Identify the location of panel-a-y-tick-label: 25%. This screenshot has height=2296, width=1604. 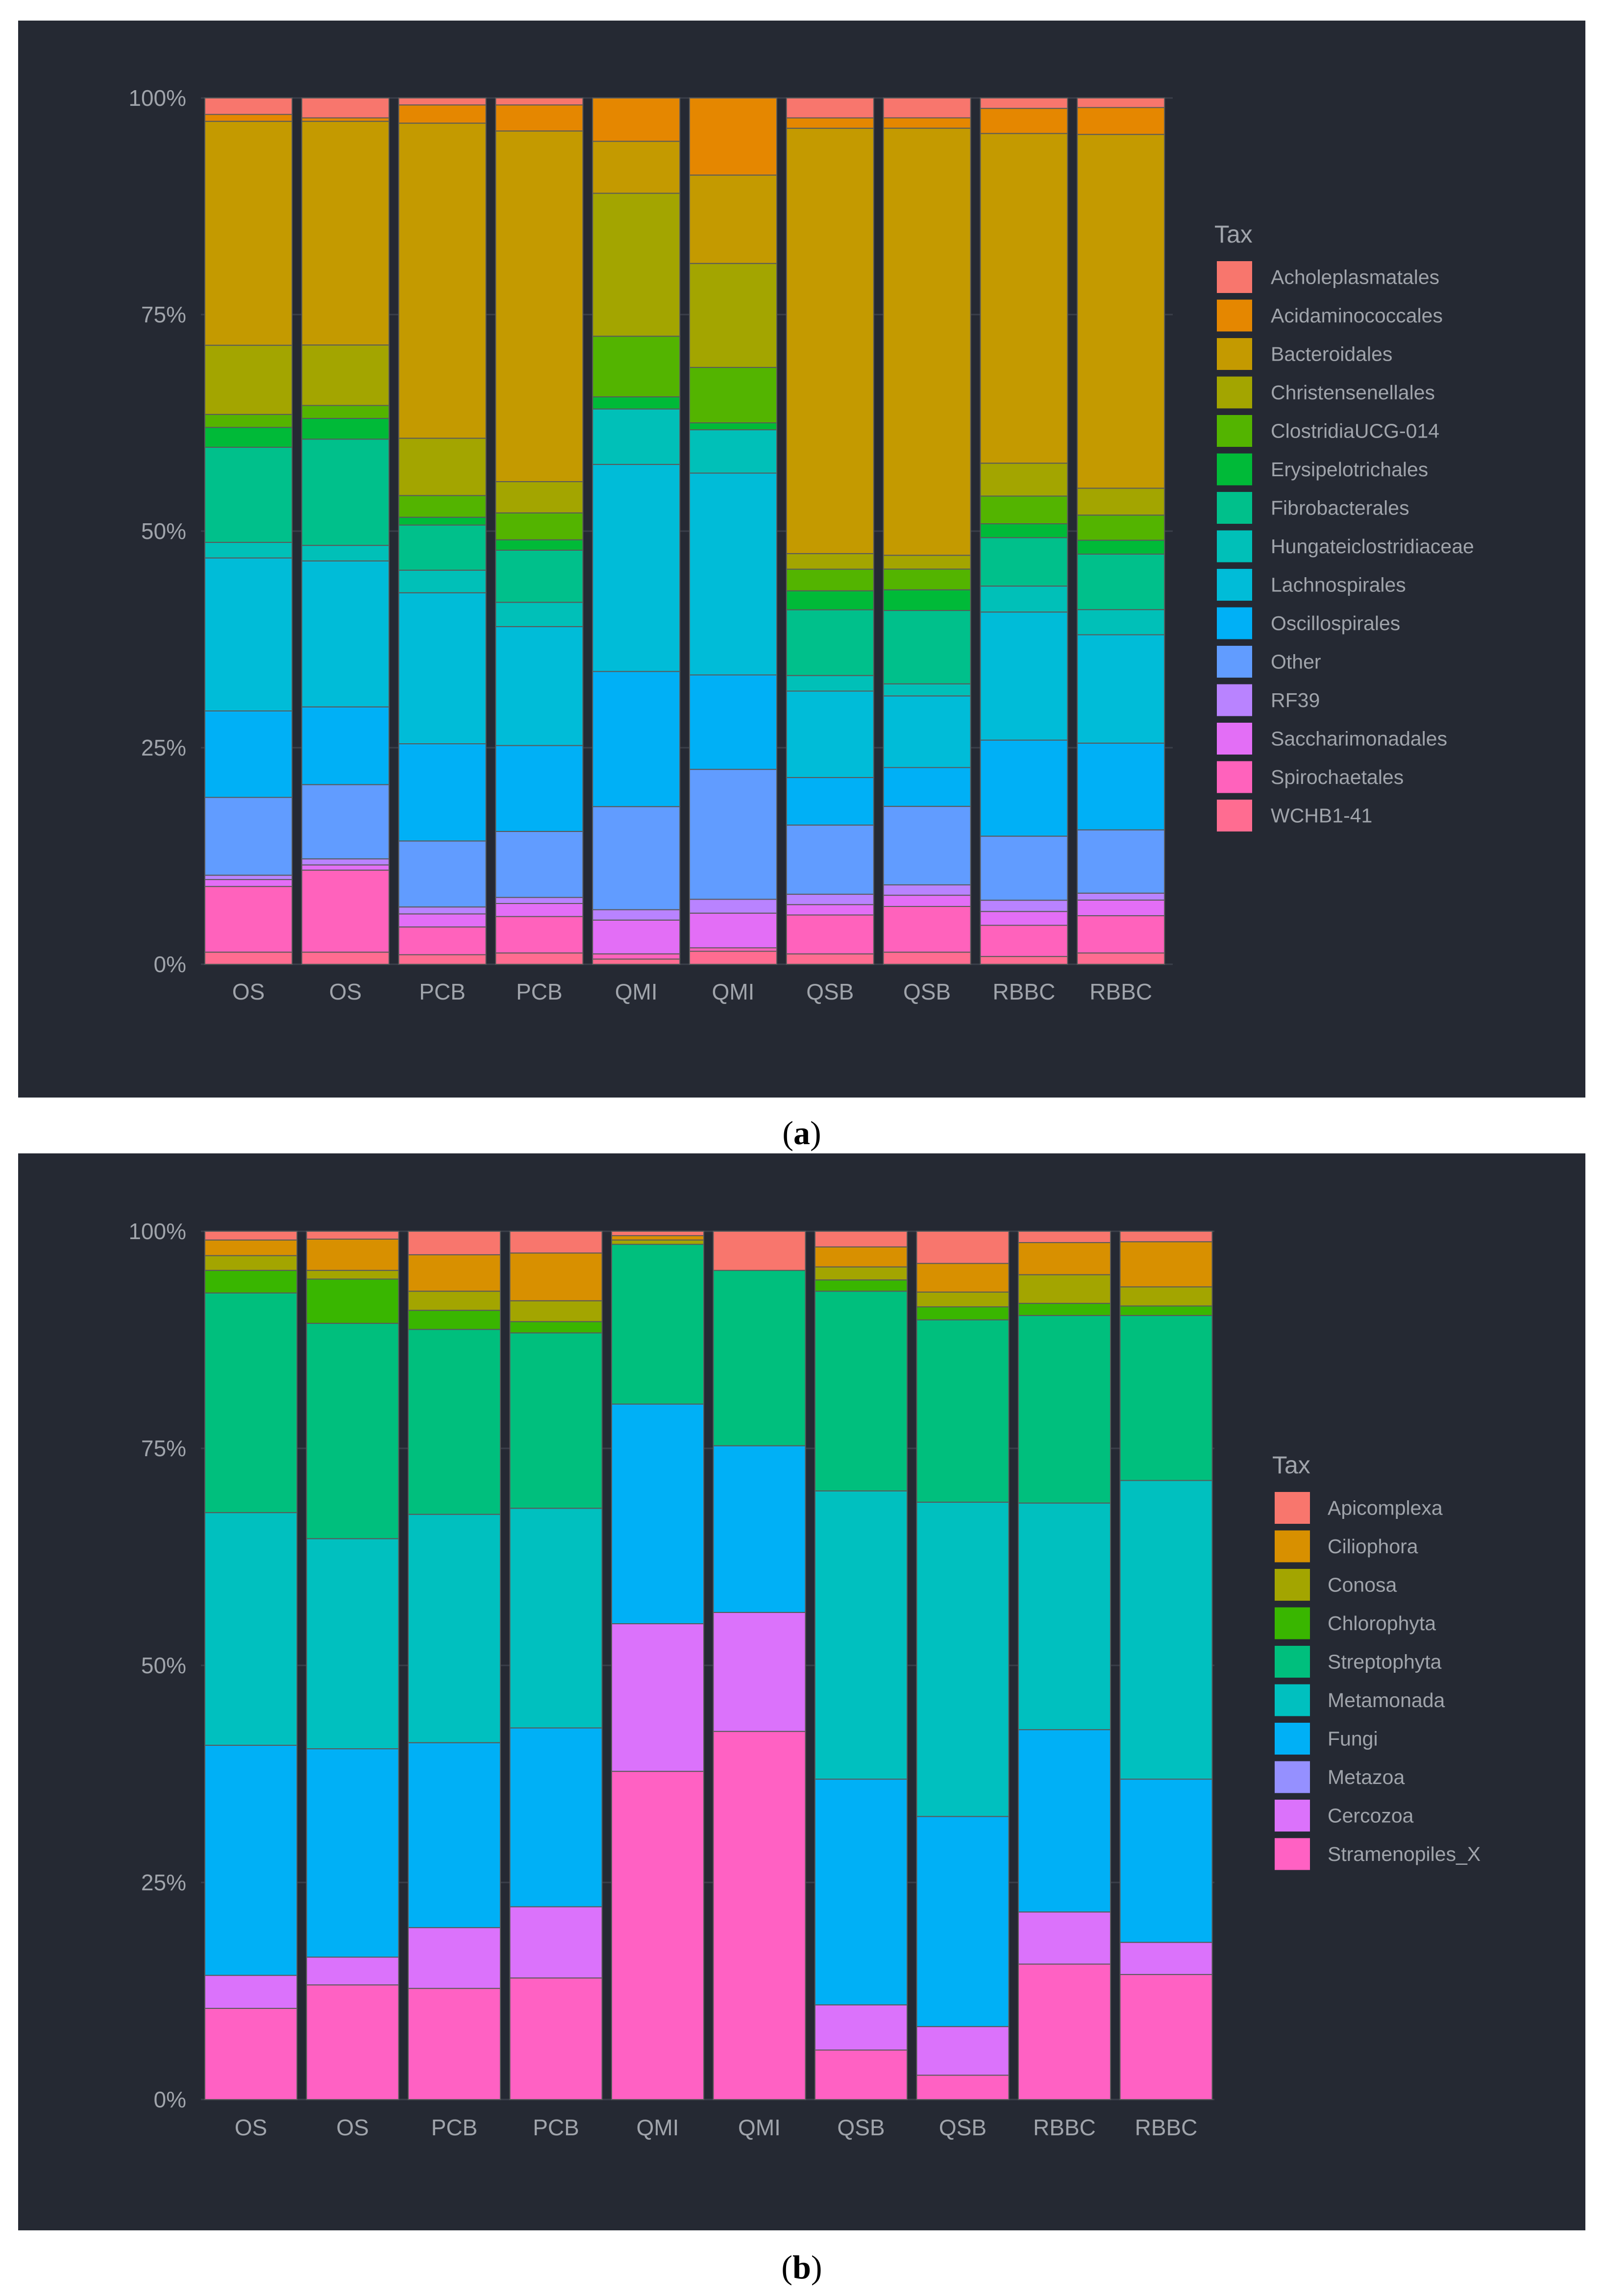
(164, 747).